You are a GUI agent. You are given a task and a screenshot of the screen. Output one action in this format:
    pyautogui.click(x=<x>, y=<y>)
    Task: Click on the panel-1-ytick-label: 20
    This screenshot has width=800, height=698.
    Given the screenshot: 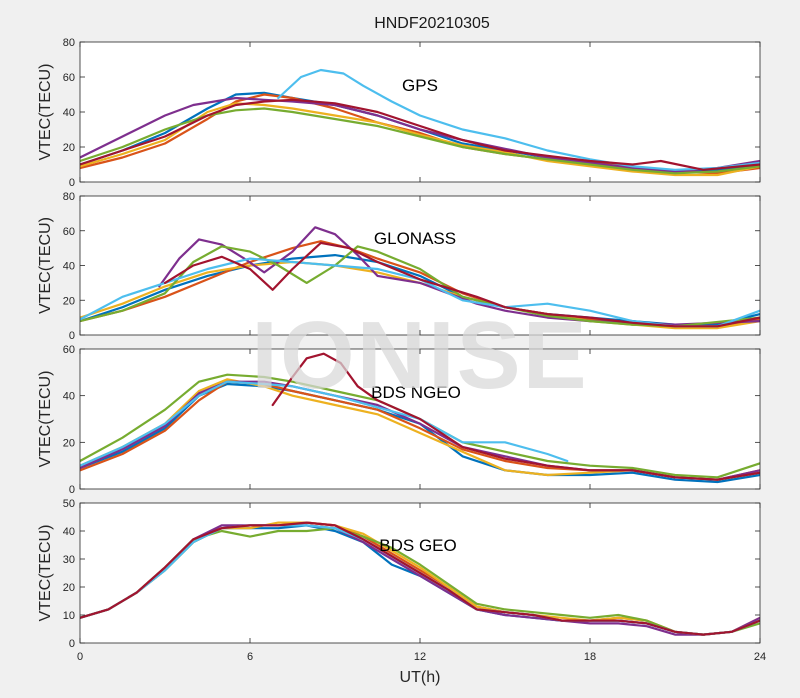 What is the action you would take?
    pyautogui.click(x=69, y=301)
    